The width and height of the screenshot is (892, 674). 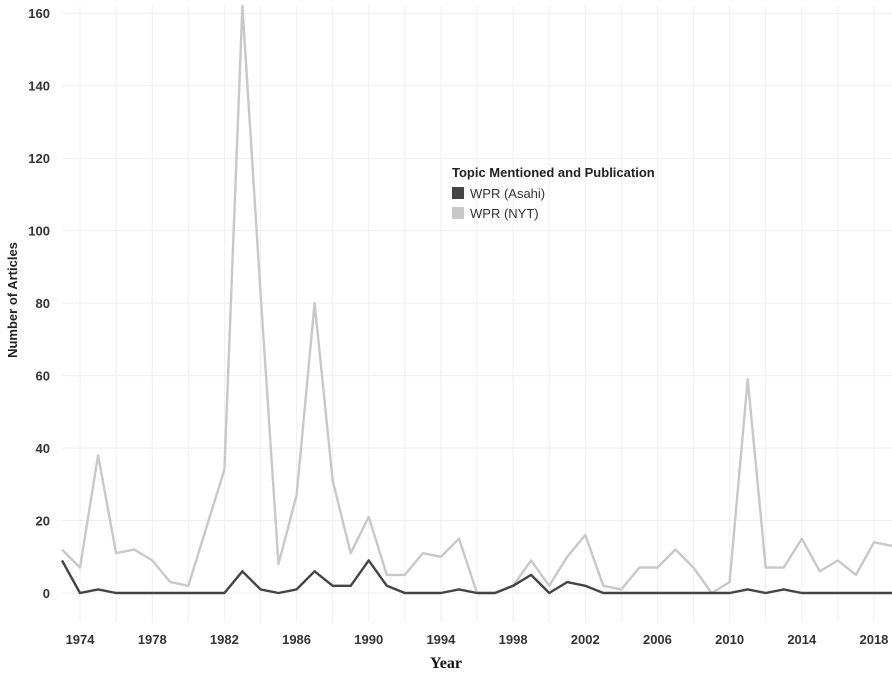 I want to click on x-tick-label: 1978, so click(x=152, y=639).